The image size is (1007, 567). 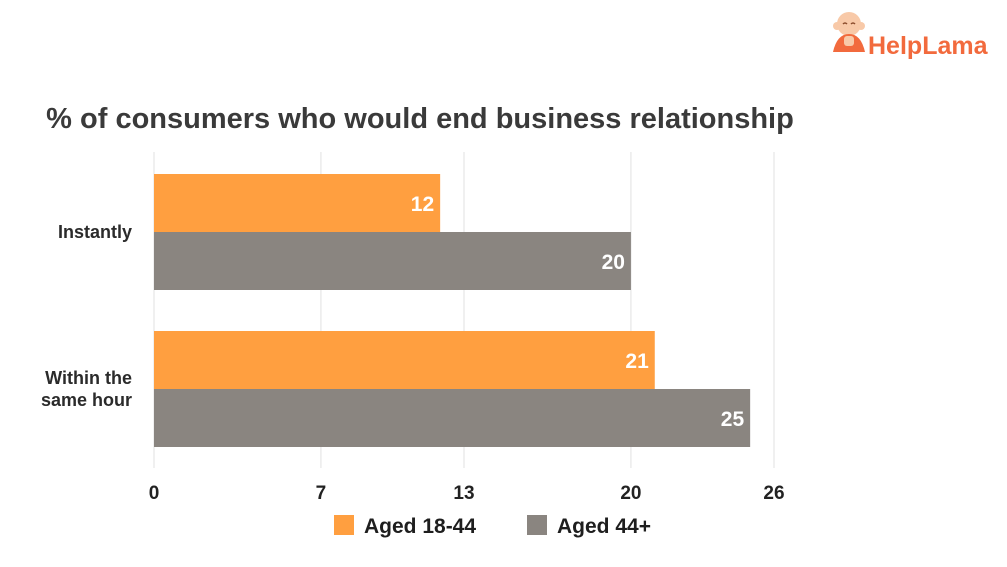 What do you see at coordinates (463, 493) in the screenshot?
I see `x-tick-label: 13` at bounding box center [463, 493].